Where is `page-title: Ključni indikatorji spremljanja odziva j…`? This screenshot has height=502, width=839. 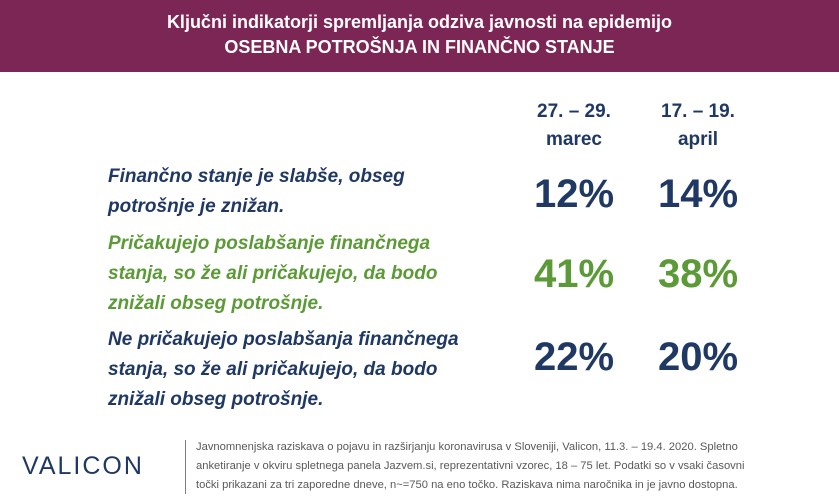 page-title: Ključni indikatorji spremljanja odziva j… is located at coordinates (419, 22).